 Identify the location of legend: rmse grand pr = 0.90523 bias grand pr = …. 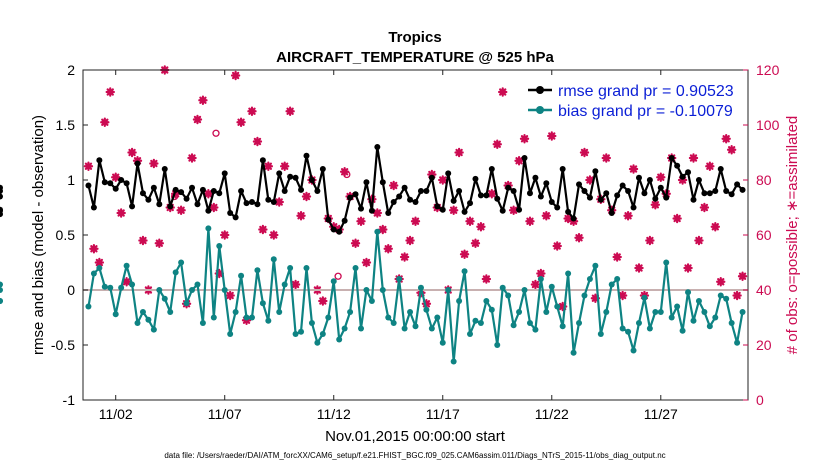
(634, 98).